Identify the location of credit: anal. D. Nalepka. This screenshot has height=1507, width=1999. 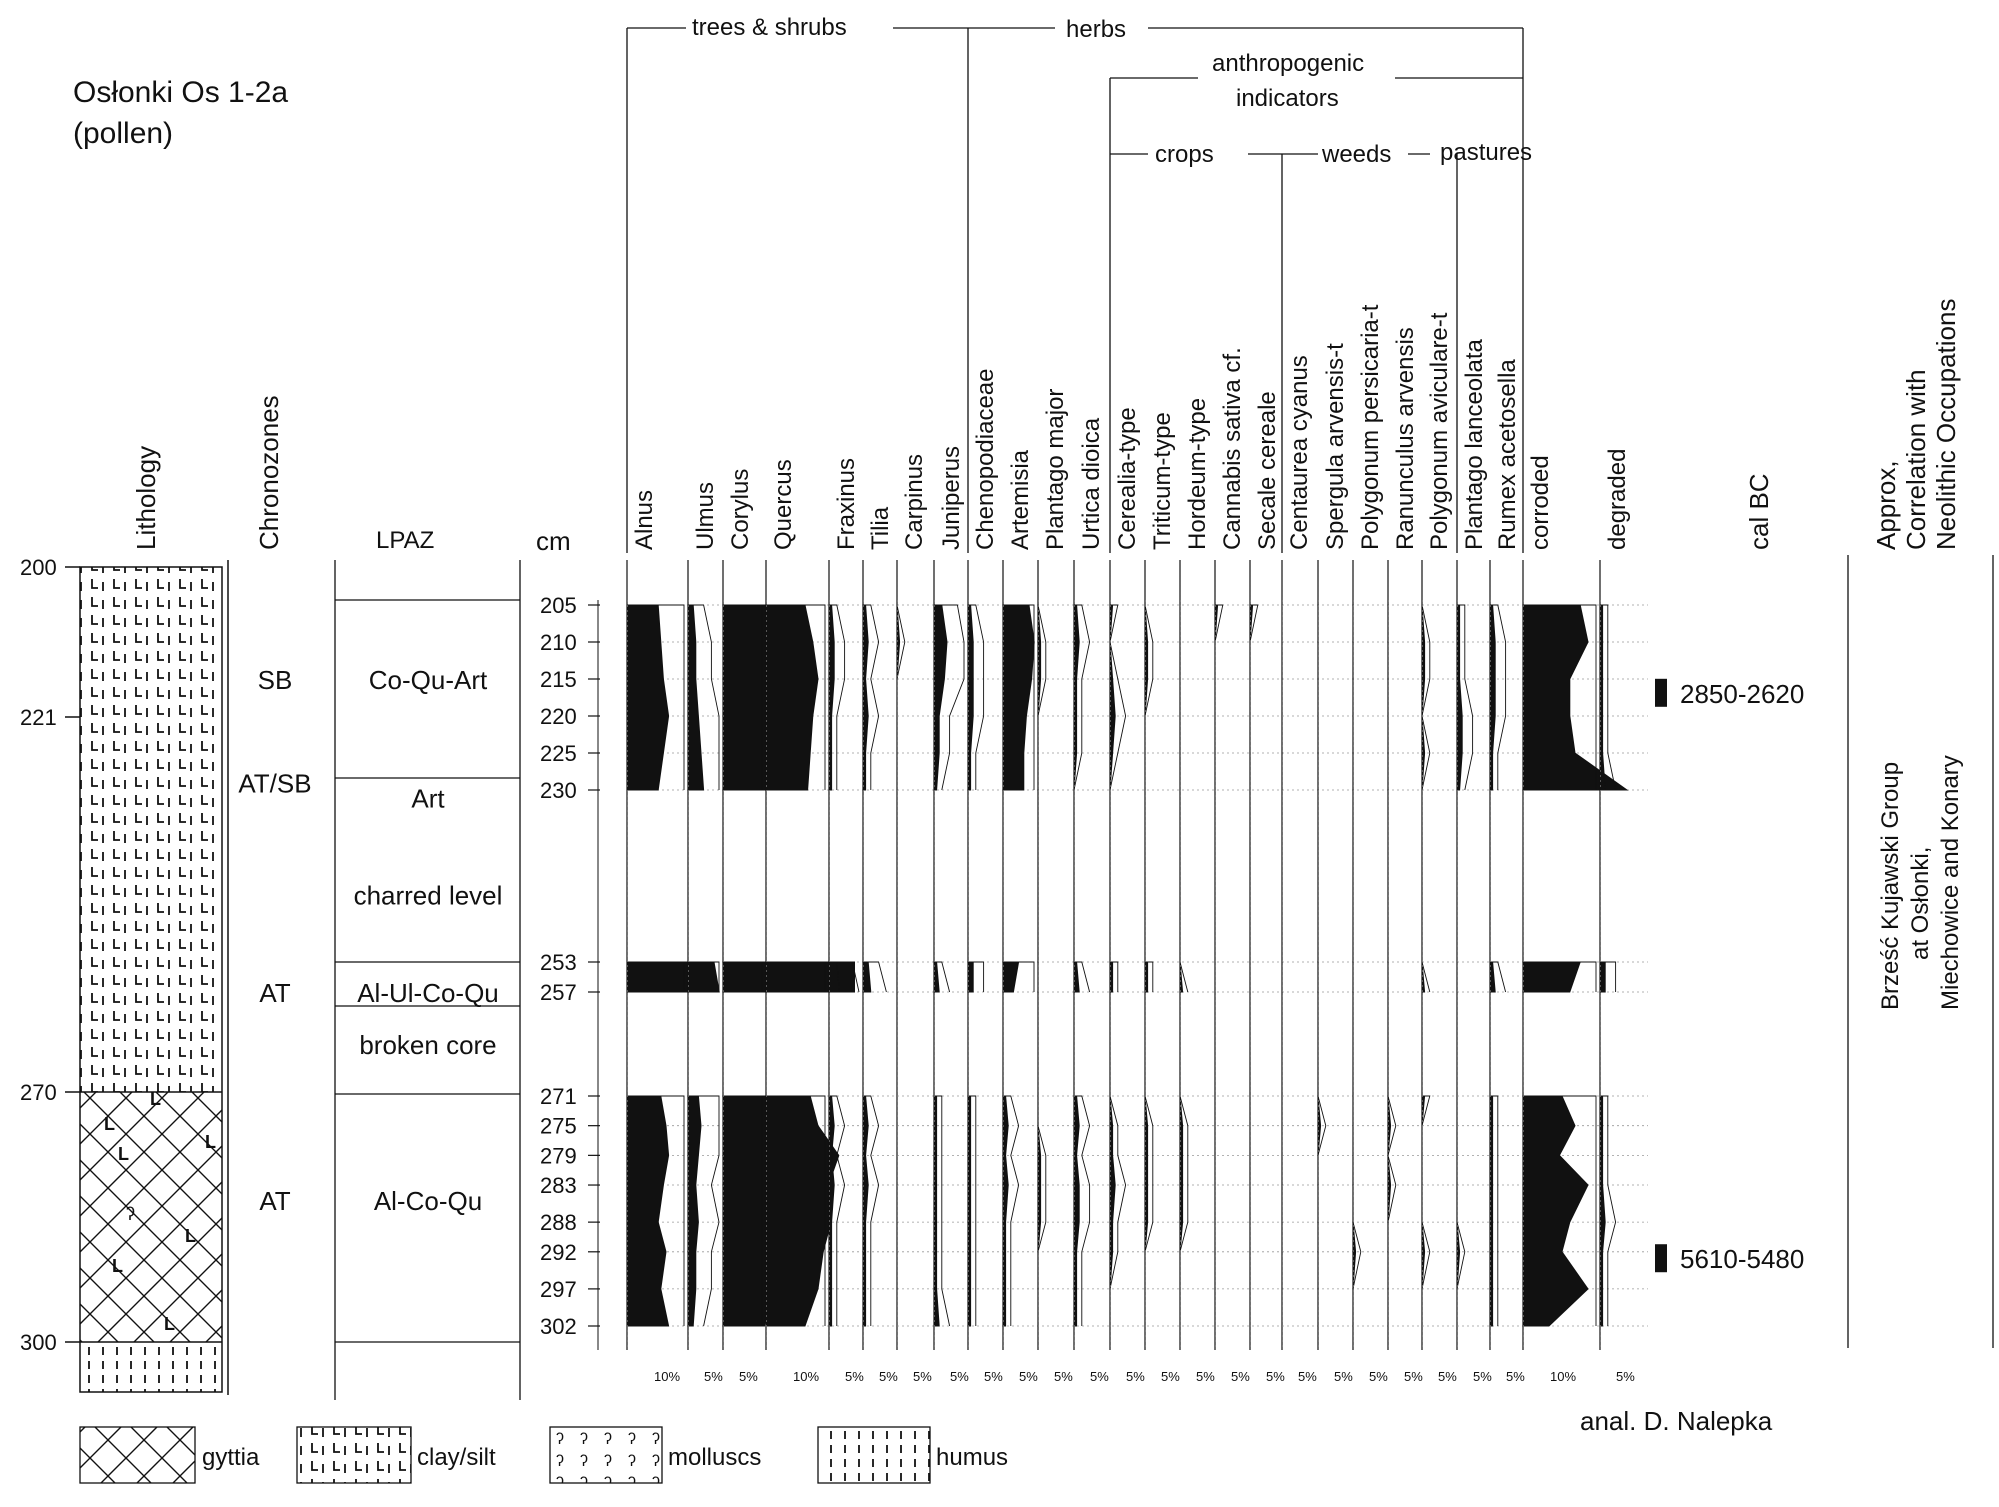
(1676, 1421).